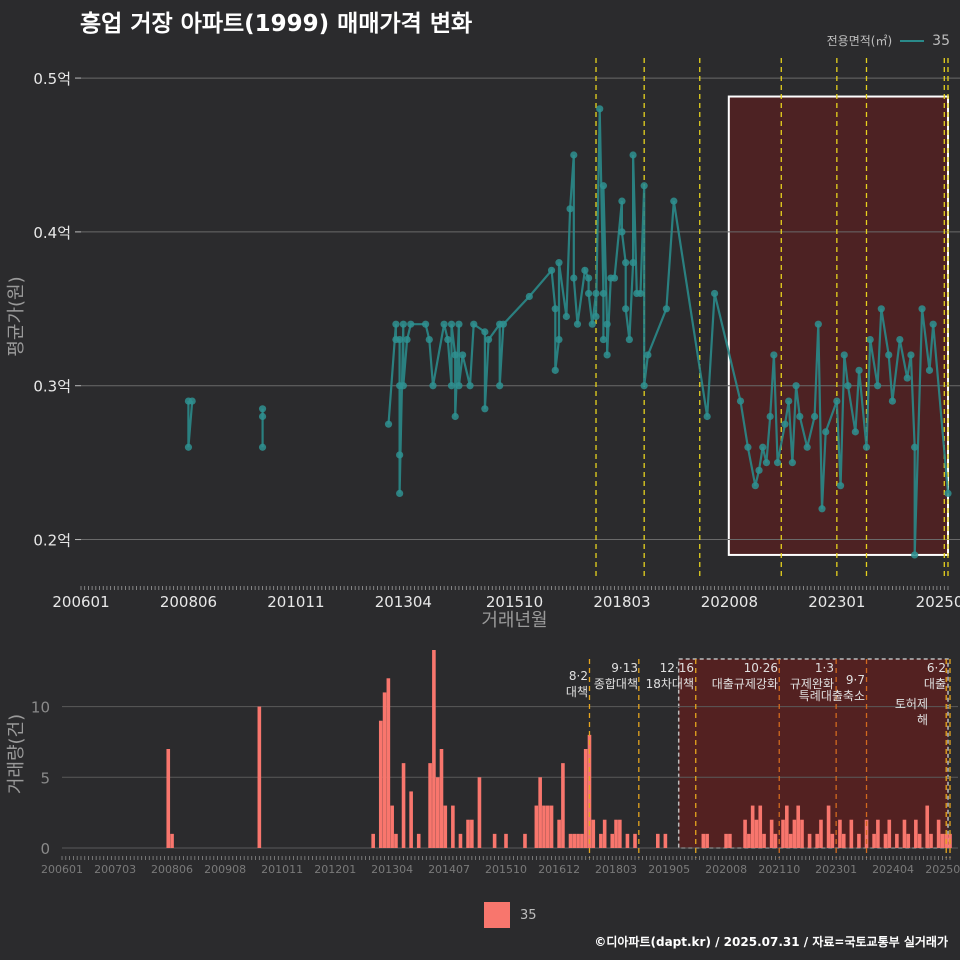 The width and height of the screenshot is (960, 960). I want to click on x-tick-label: 202506, so click(938, 602).